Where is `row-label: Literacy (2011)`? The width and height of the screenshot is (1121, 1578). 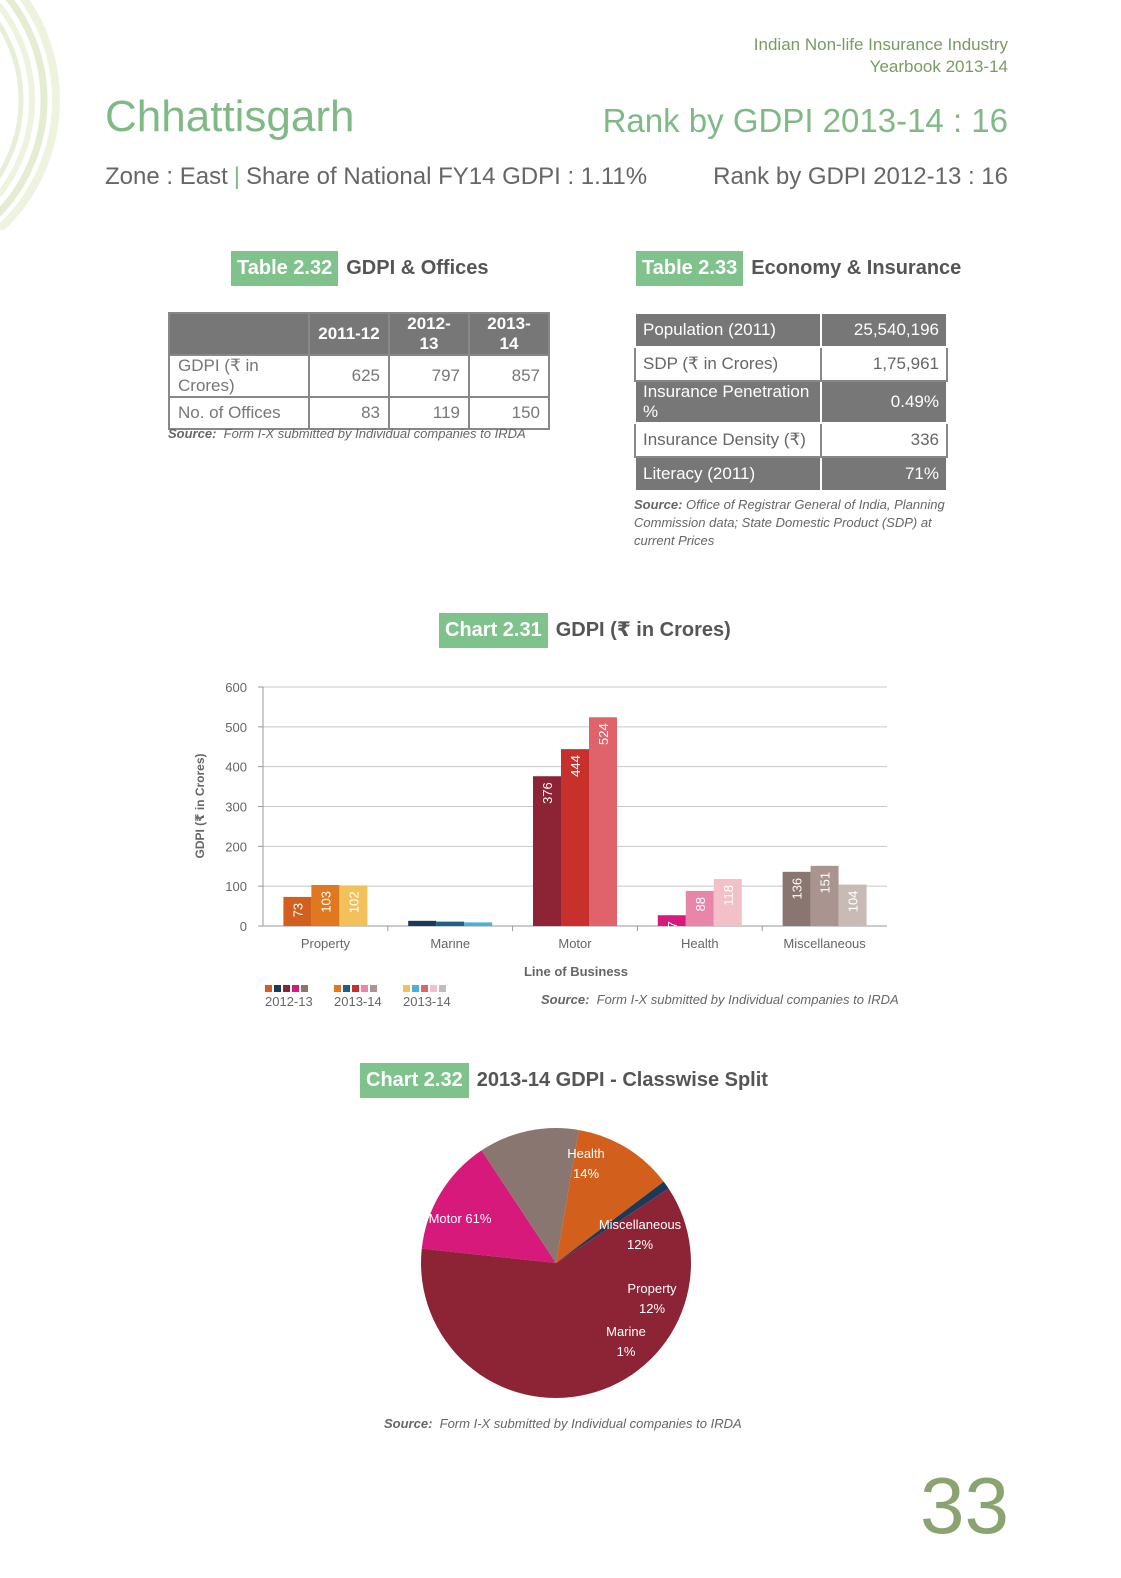
row-label: Literacy (2011) is located at coordinates (728, 474).